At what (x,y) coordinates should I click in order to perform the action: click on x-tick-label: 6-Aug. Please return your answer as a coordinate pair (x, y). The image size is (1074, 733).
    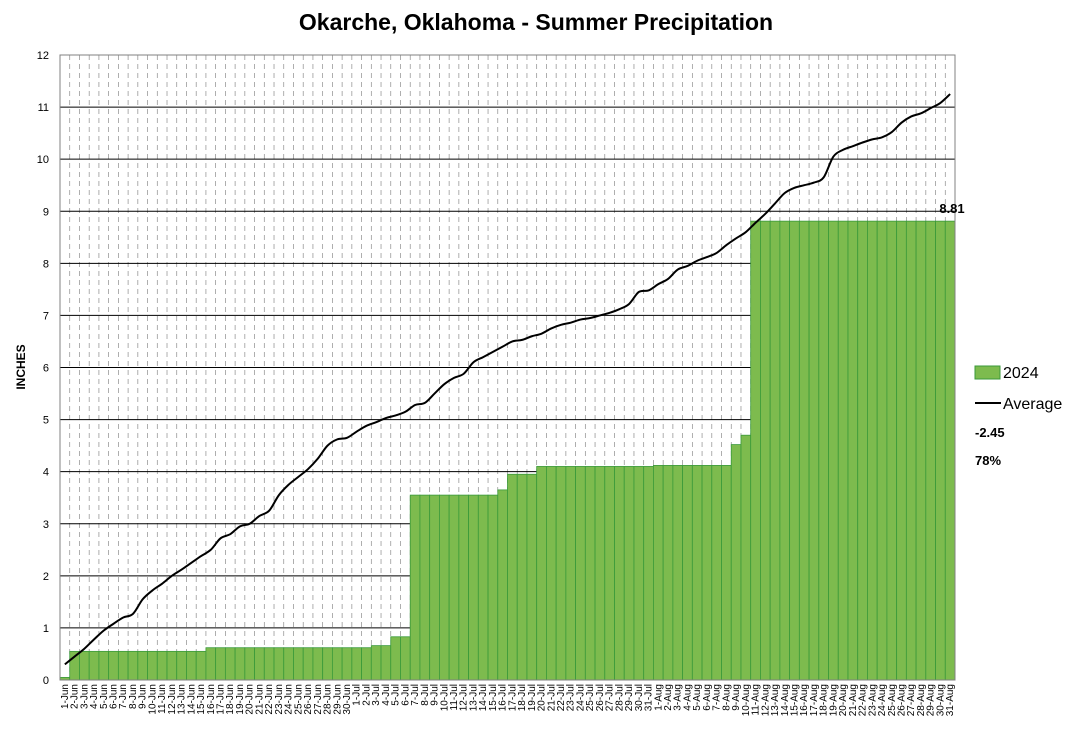
    Looking at the image, I should click on (707, 697).